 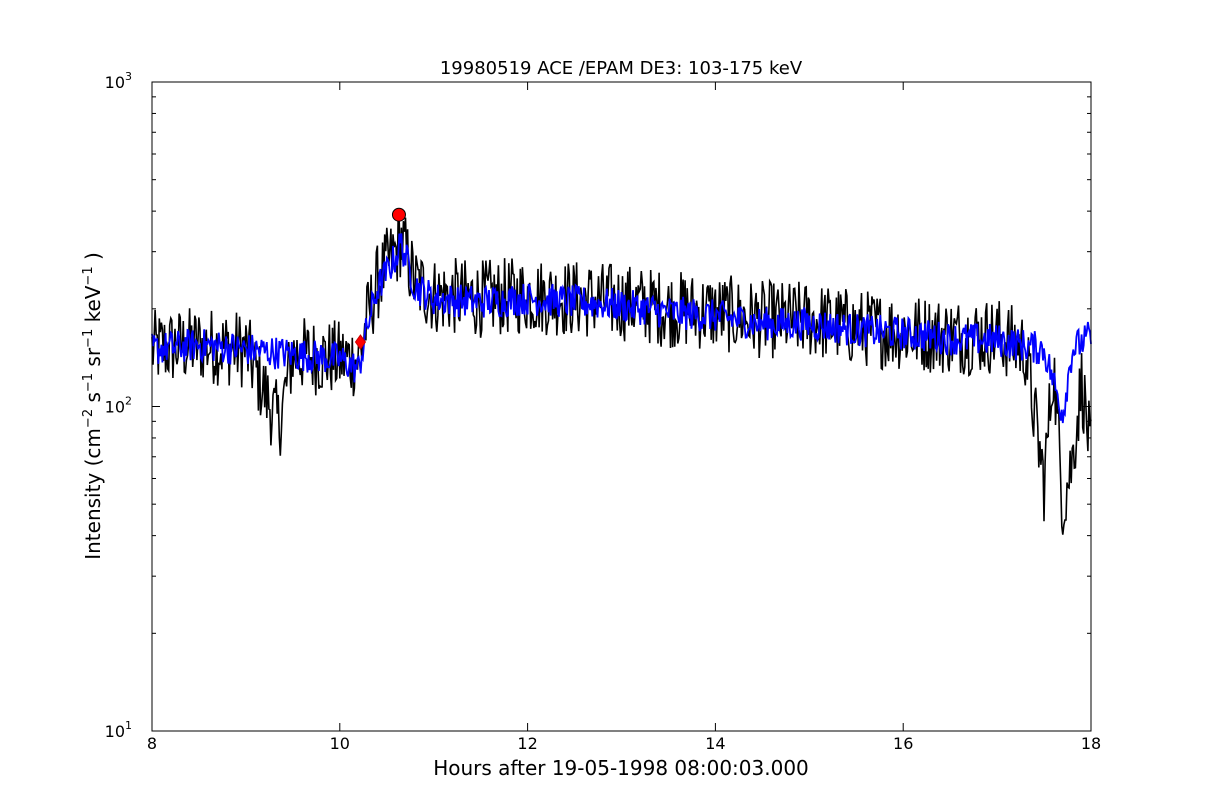 I want to click on y-axis-label: Intensity (cm−2 s−1 sr−1 keV−1 ), so click(x=93, y=406).